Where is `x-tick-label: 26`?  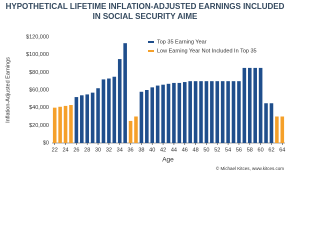 x-tick-label: 26 is located at coordinates (76, 150).